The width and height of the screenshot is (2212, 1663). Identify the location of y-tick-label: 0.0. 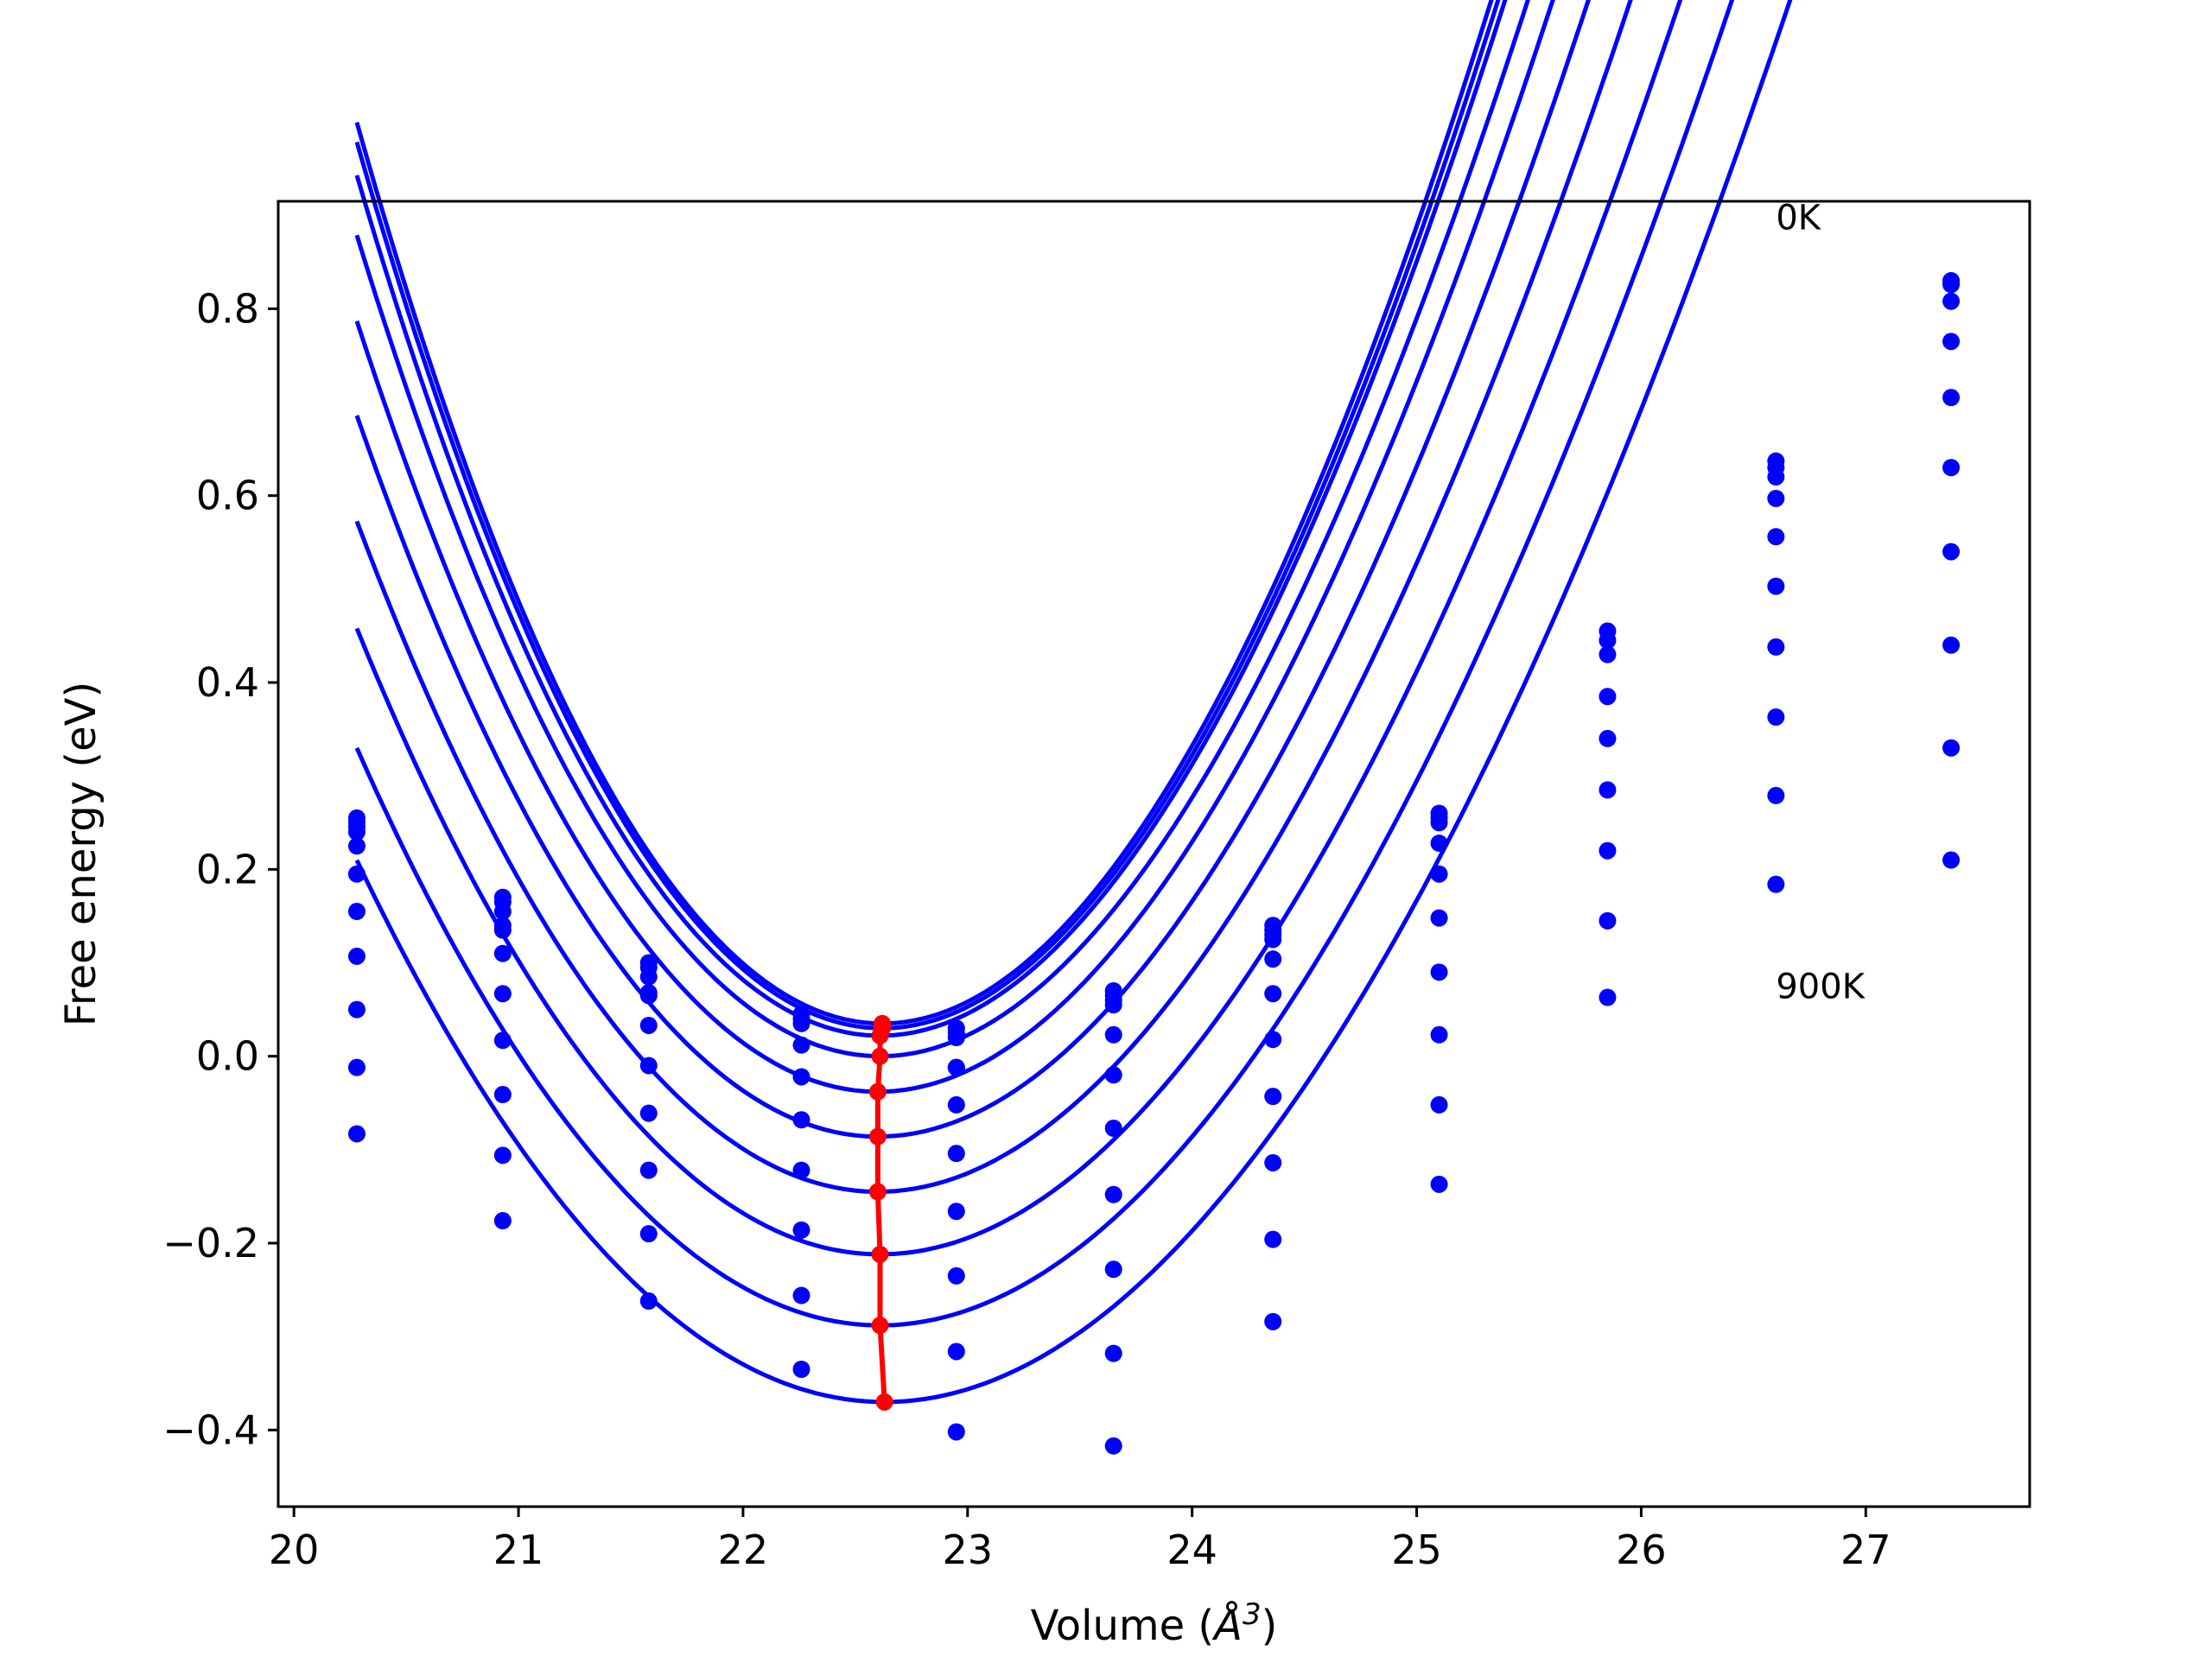
(227, 1057).